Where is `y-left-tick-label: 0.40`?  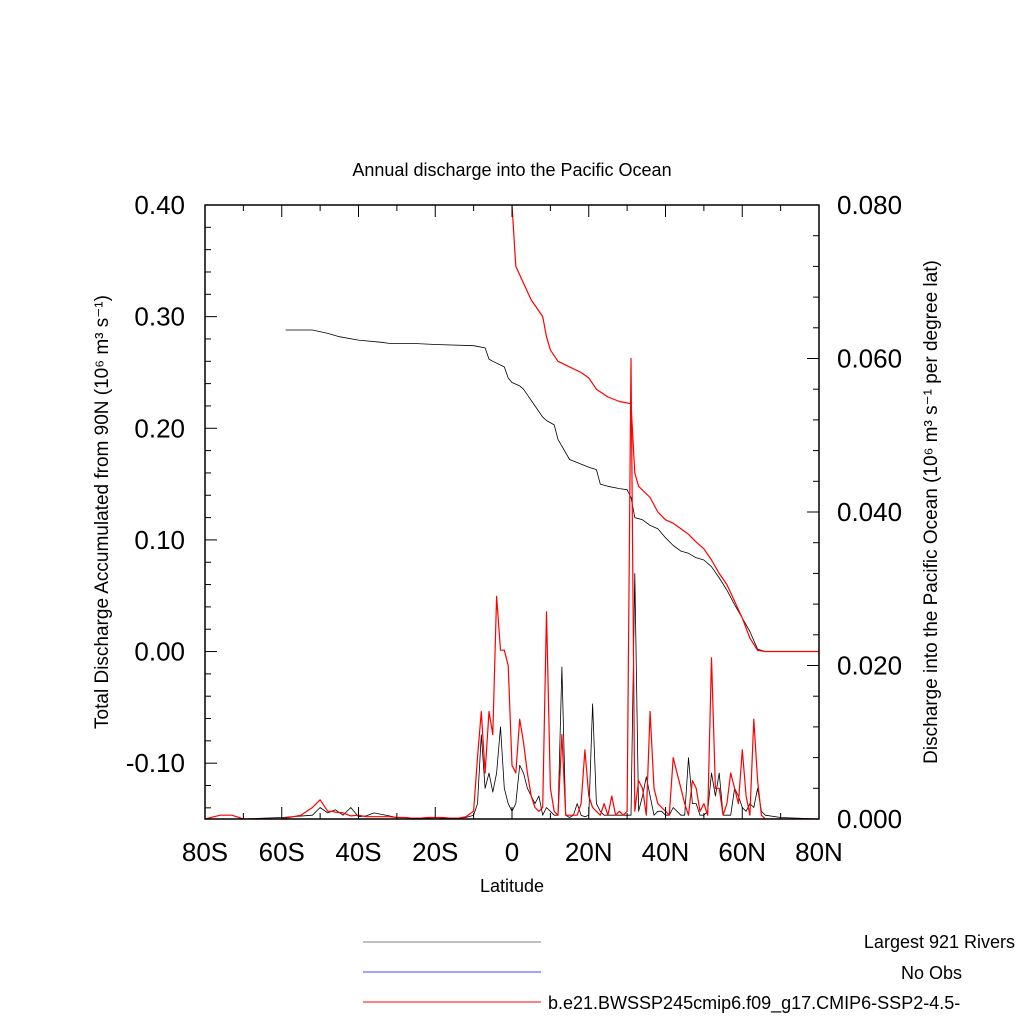
y-left-tick-label: 0.40 is located at coordinates (159, 205).